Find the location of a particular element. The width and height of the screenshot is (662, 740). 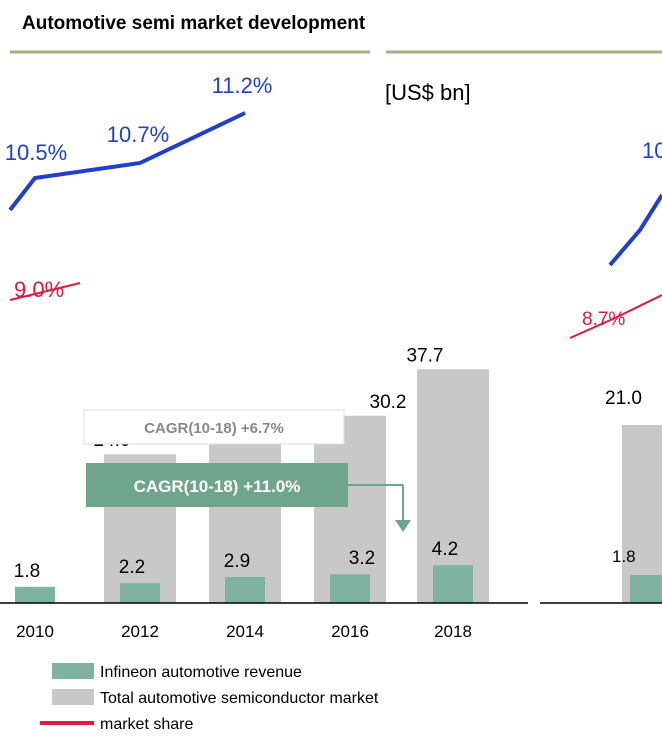

infineon-bar-2012 is located at coordinates (140, 593).